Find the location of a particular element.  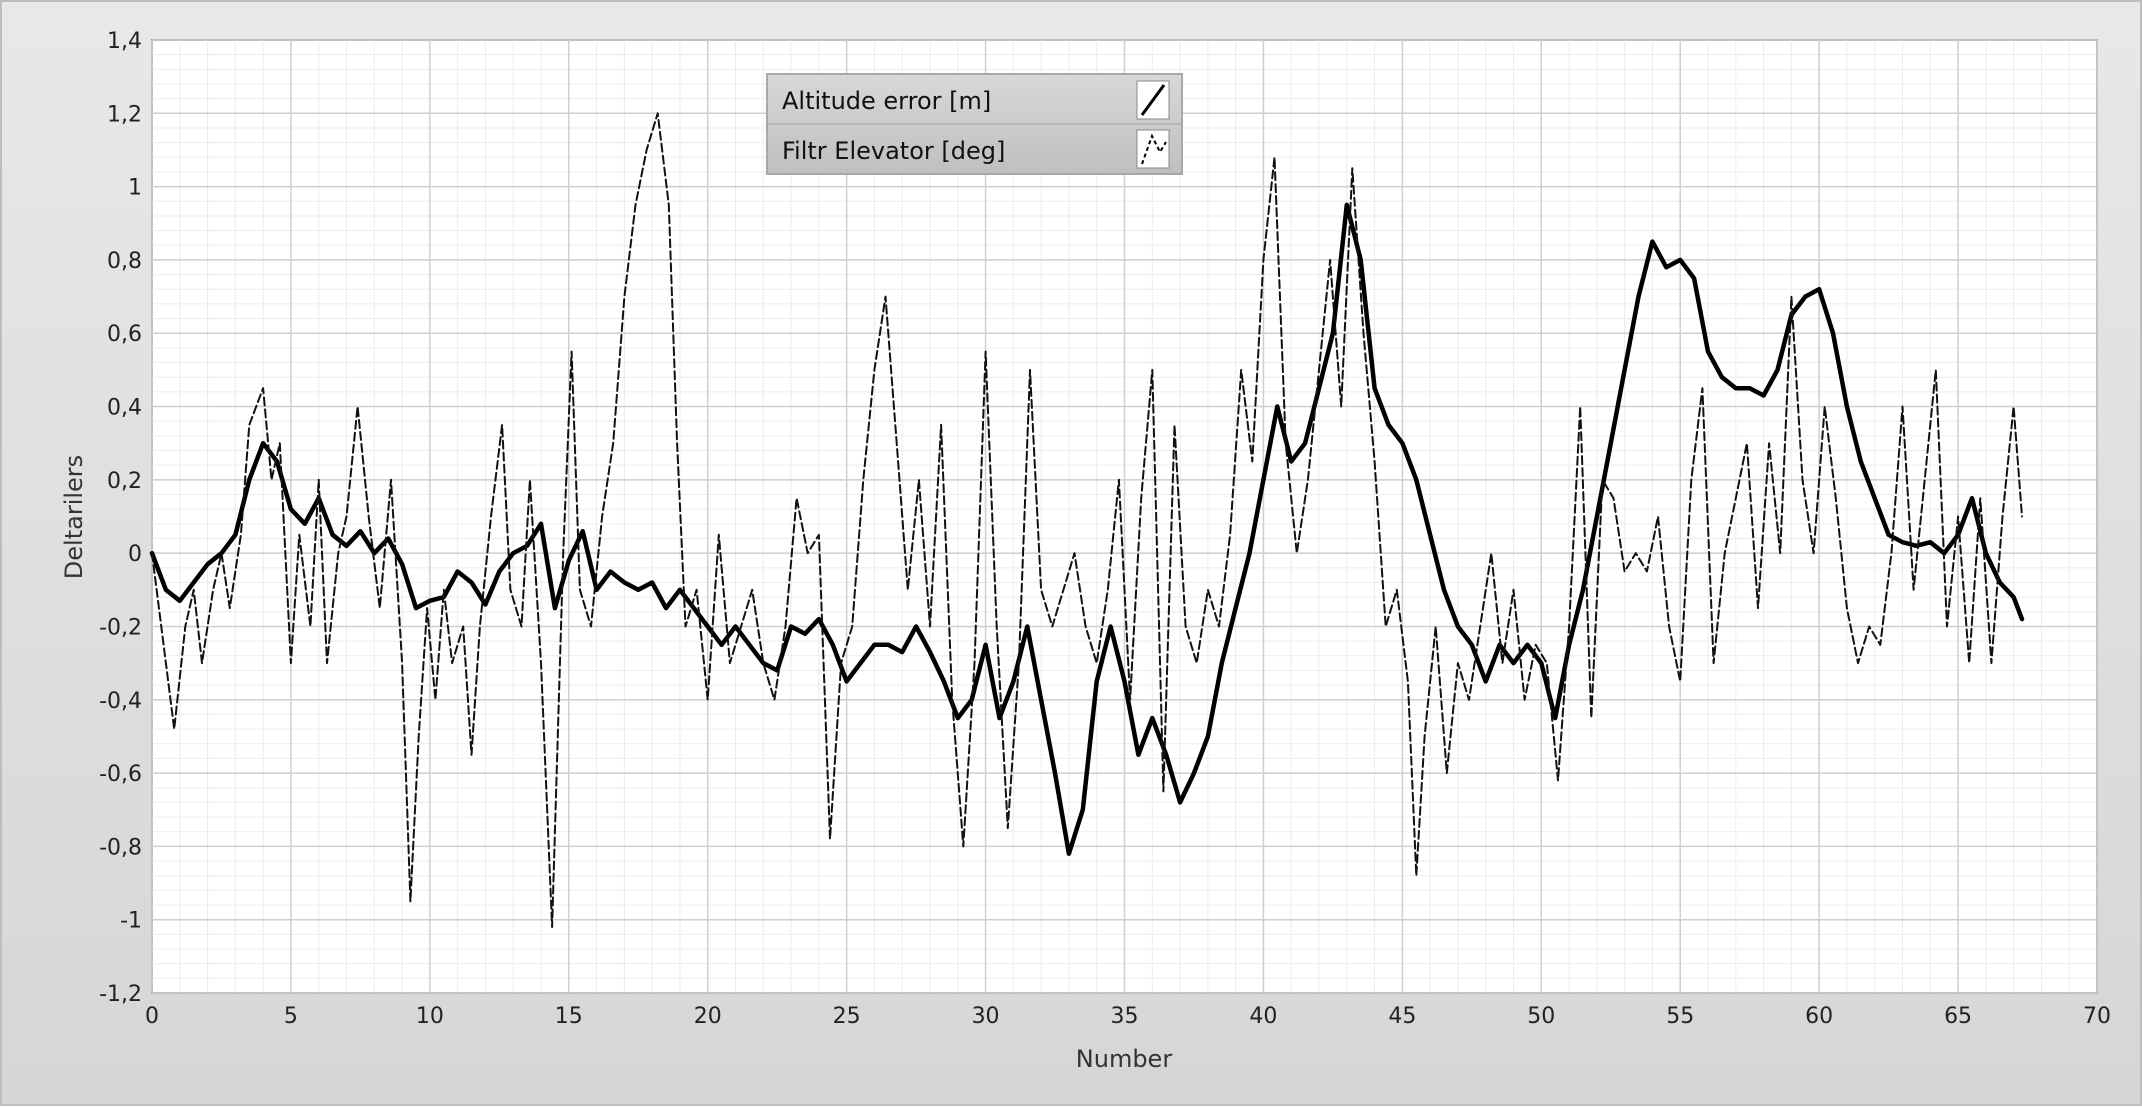

legend-item-altitude-error: Altitude error [m] is located at coordinates (976, 100).